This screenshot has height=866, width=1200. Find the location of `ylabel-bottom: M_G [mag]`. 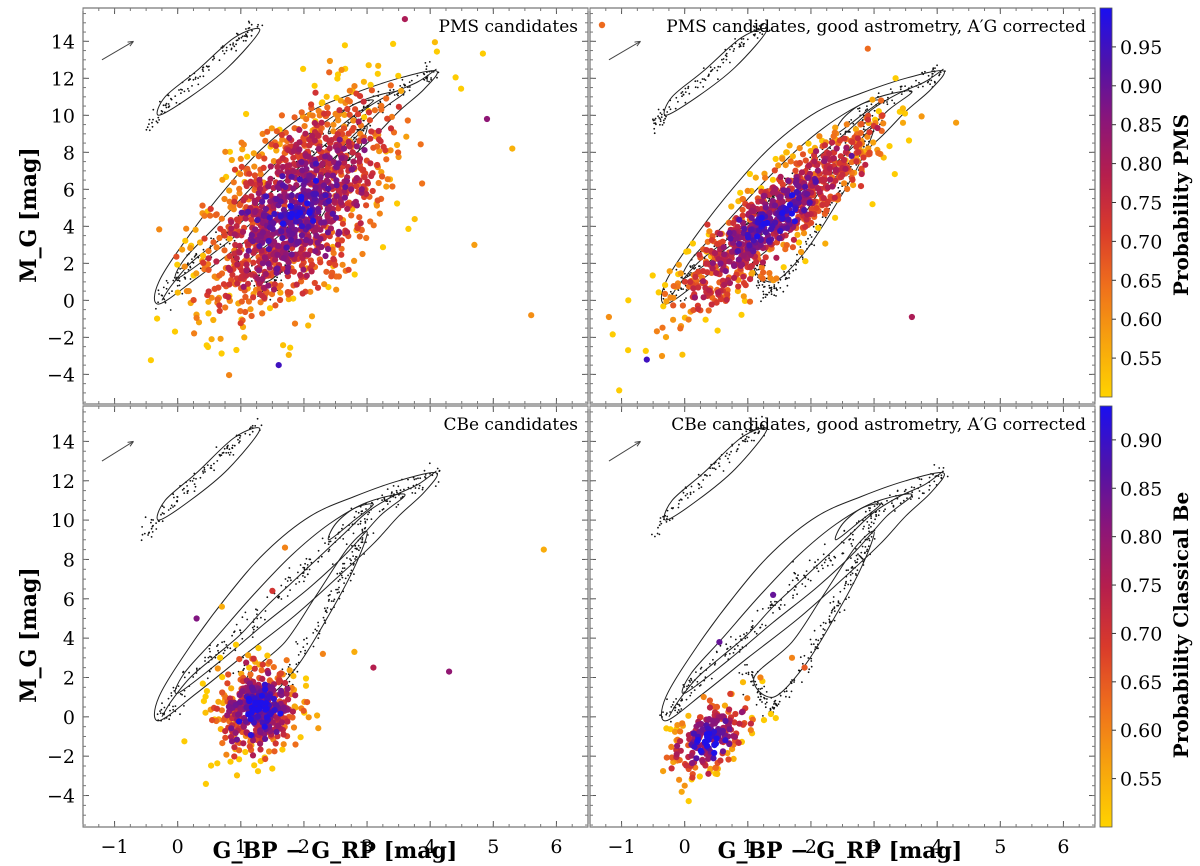

ylabel-bottom: M_G [mag] is located at coordinates (29, 635).